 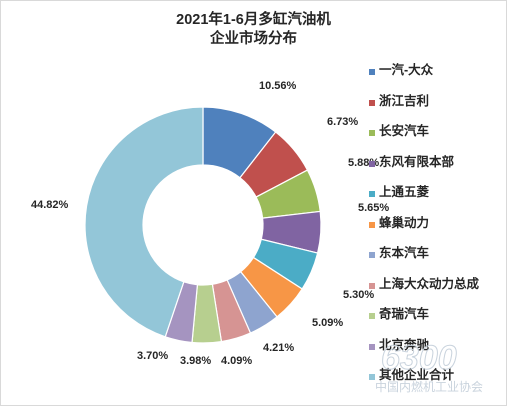 I want to click on legend-item-9: 奇瑞汽车, so click(x=433, y=322).